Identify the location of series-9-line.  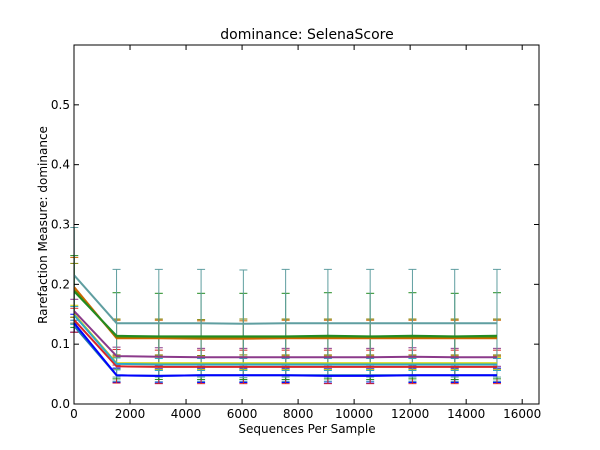
(285, 299).